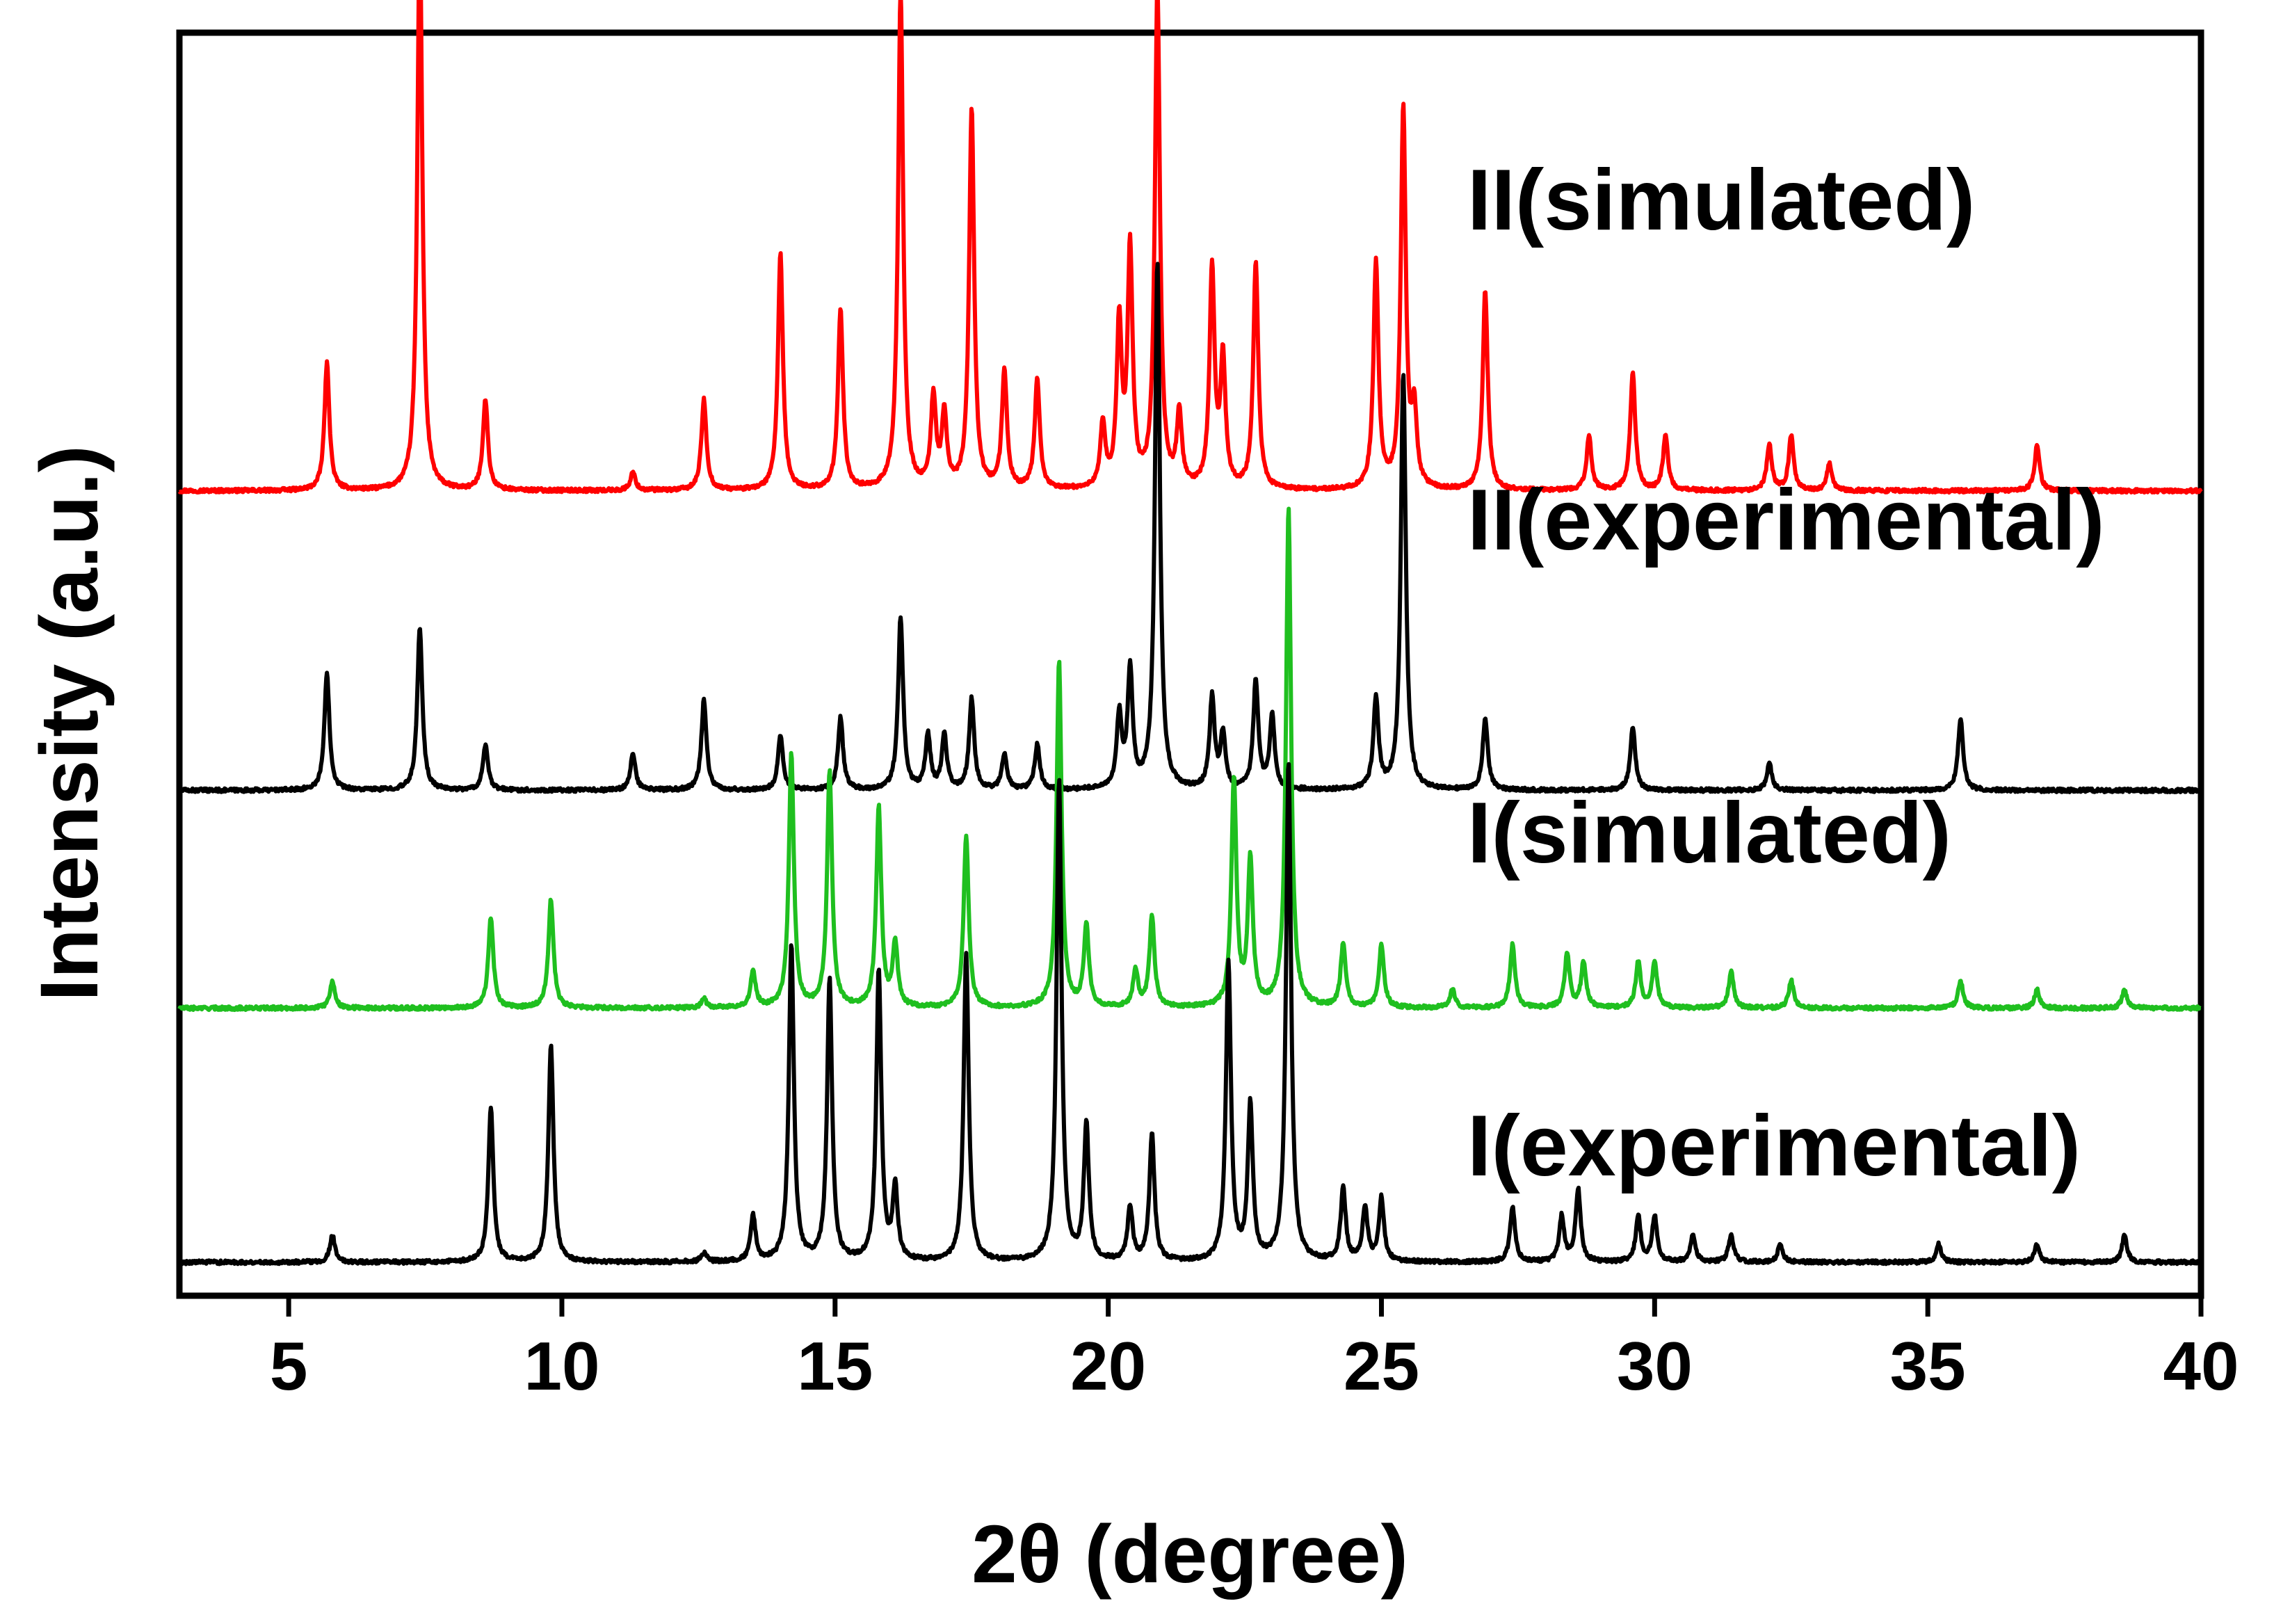 This screenshot has width=2274, height=1624. What do you see at coordinates (1655, 1366) in the screenshot?
I see `x-tick-label: 30` at bounding box center [1655, 1366].